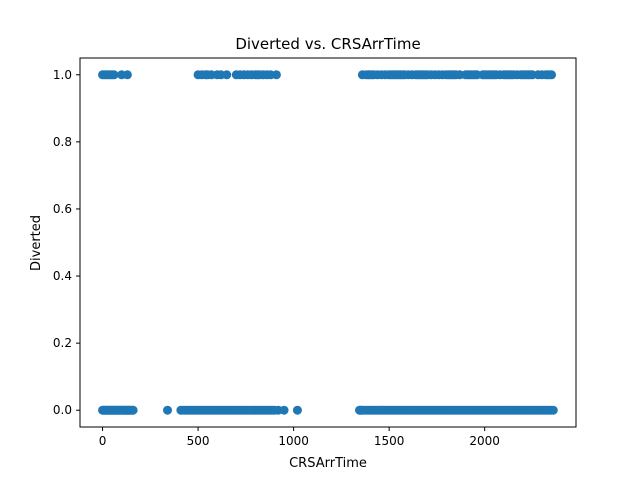  What do you see at coordinates (389, 441) in the screenshot?
I see `x-tick-label: 1500` at bounding box center [389, 441].